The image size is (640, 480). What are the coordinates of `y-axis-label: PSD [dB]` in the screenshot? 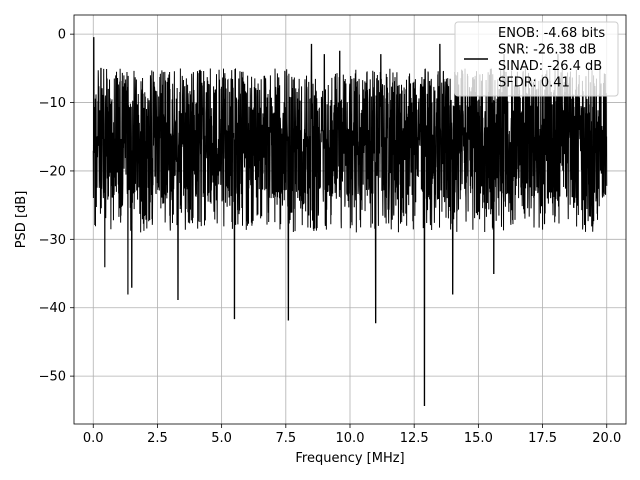 It's located at (21, 220).